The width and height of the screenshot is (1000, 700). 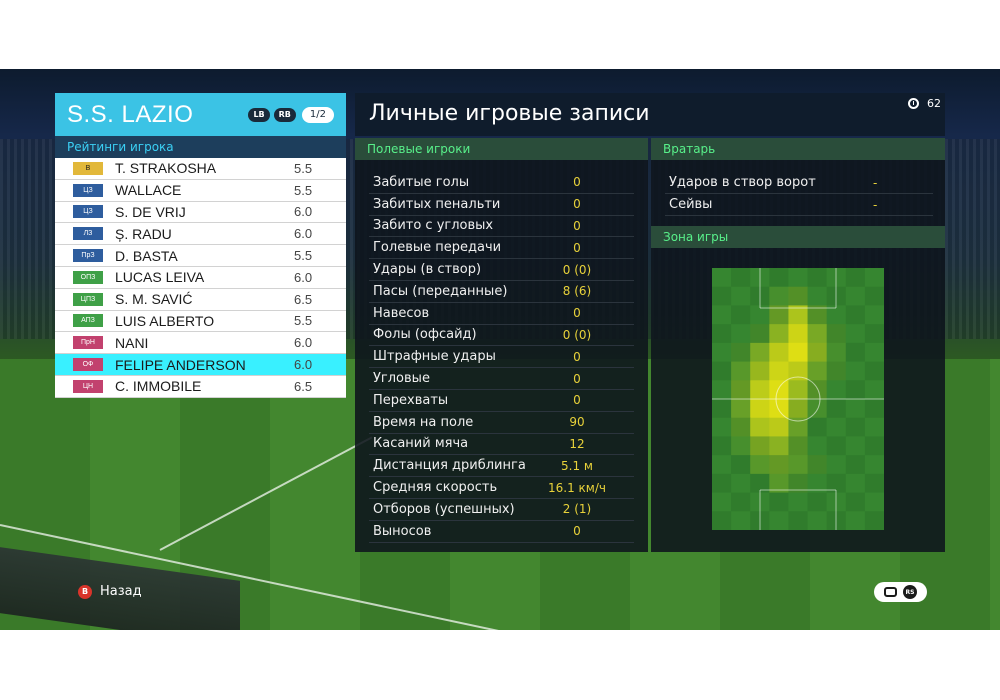 What do you see at coordinates (401, 313) in the screenshot?
I see `stat-label: Навесов` at bounding box center [401, 313].